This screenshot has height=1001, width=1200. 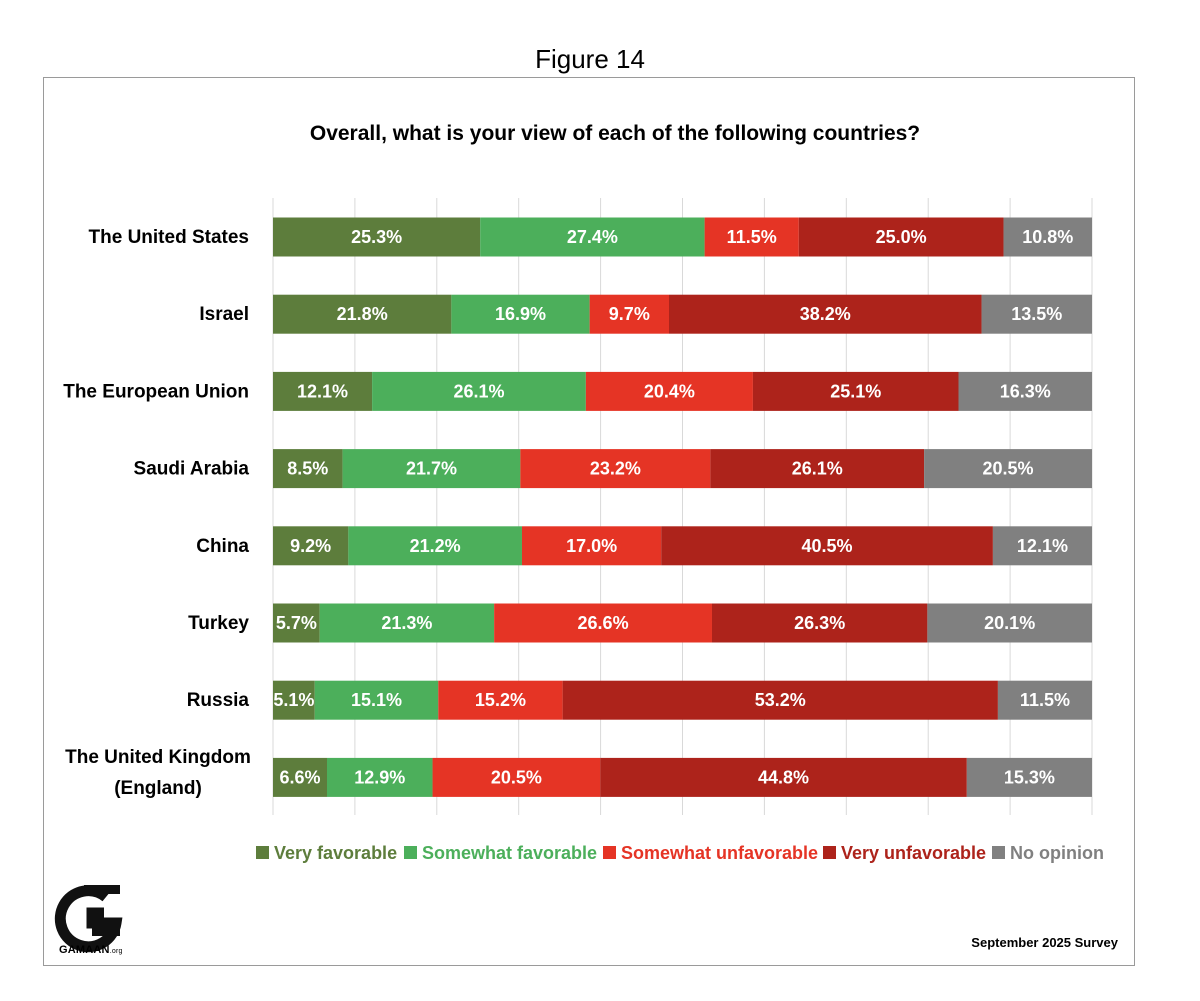 I want to click on logo-suffix: .org, so click(x=116, y=951).